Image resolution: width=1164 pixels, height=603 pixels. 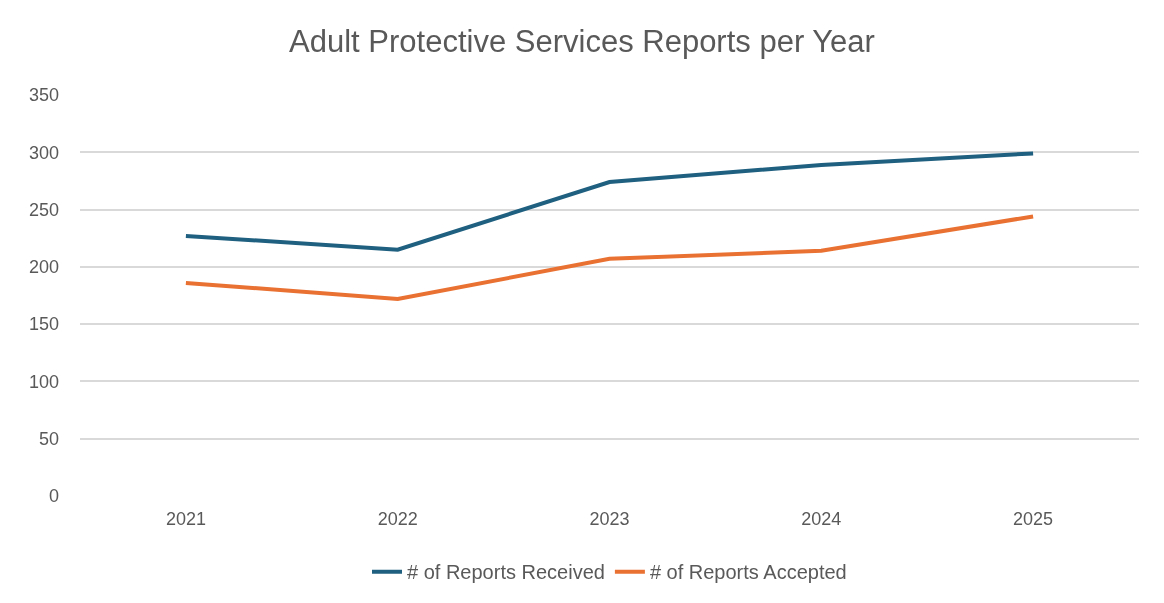 What do you see at coordinates (43, 152) in the screenshot?
I see `y-tick-label: 300` at bounding box center [43, 152].